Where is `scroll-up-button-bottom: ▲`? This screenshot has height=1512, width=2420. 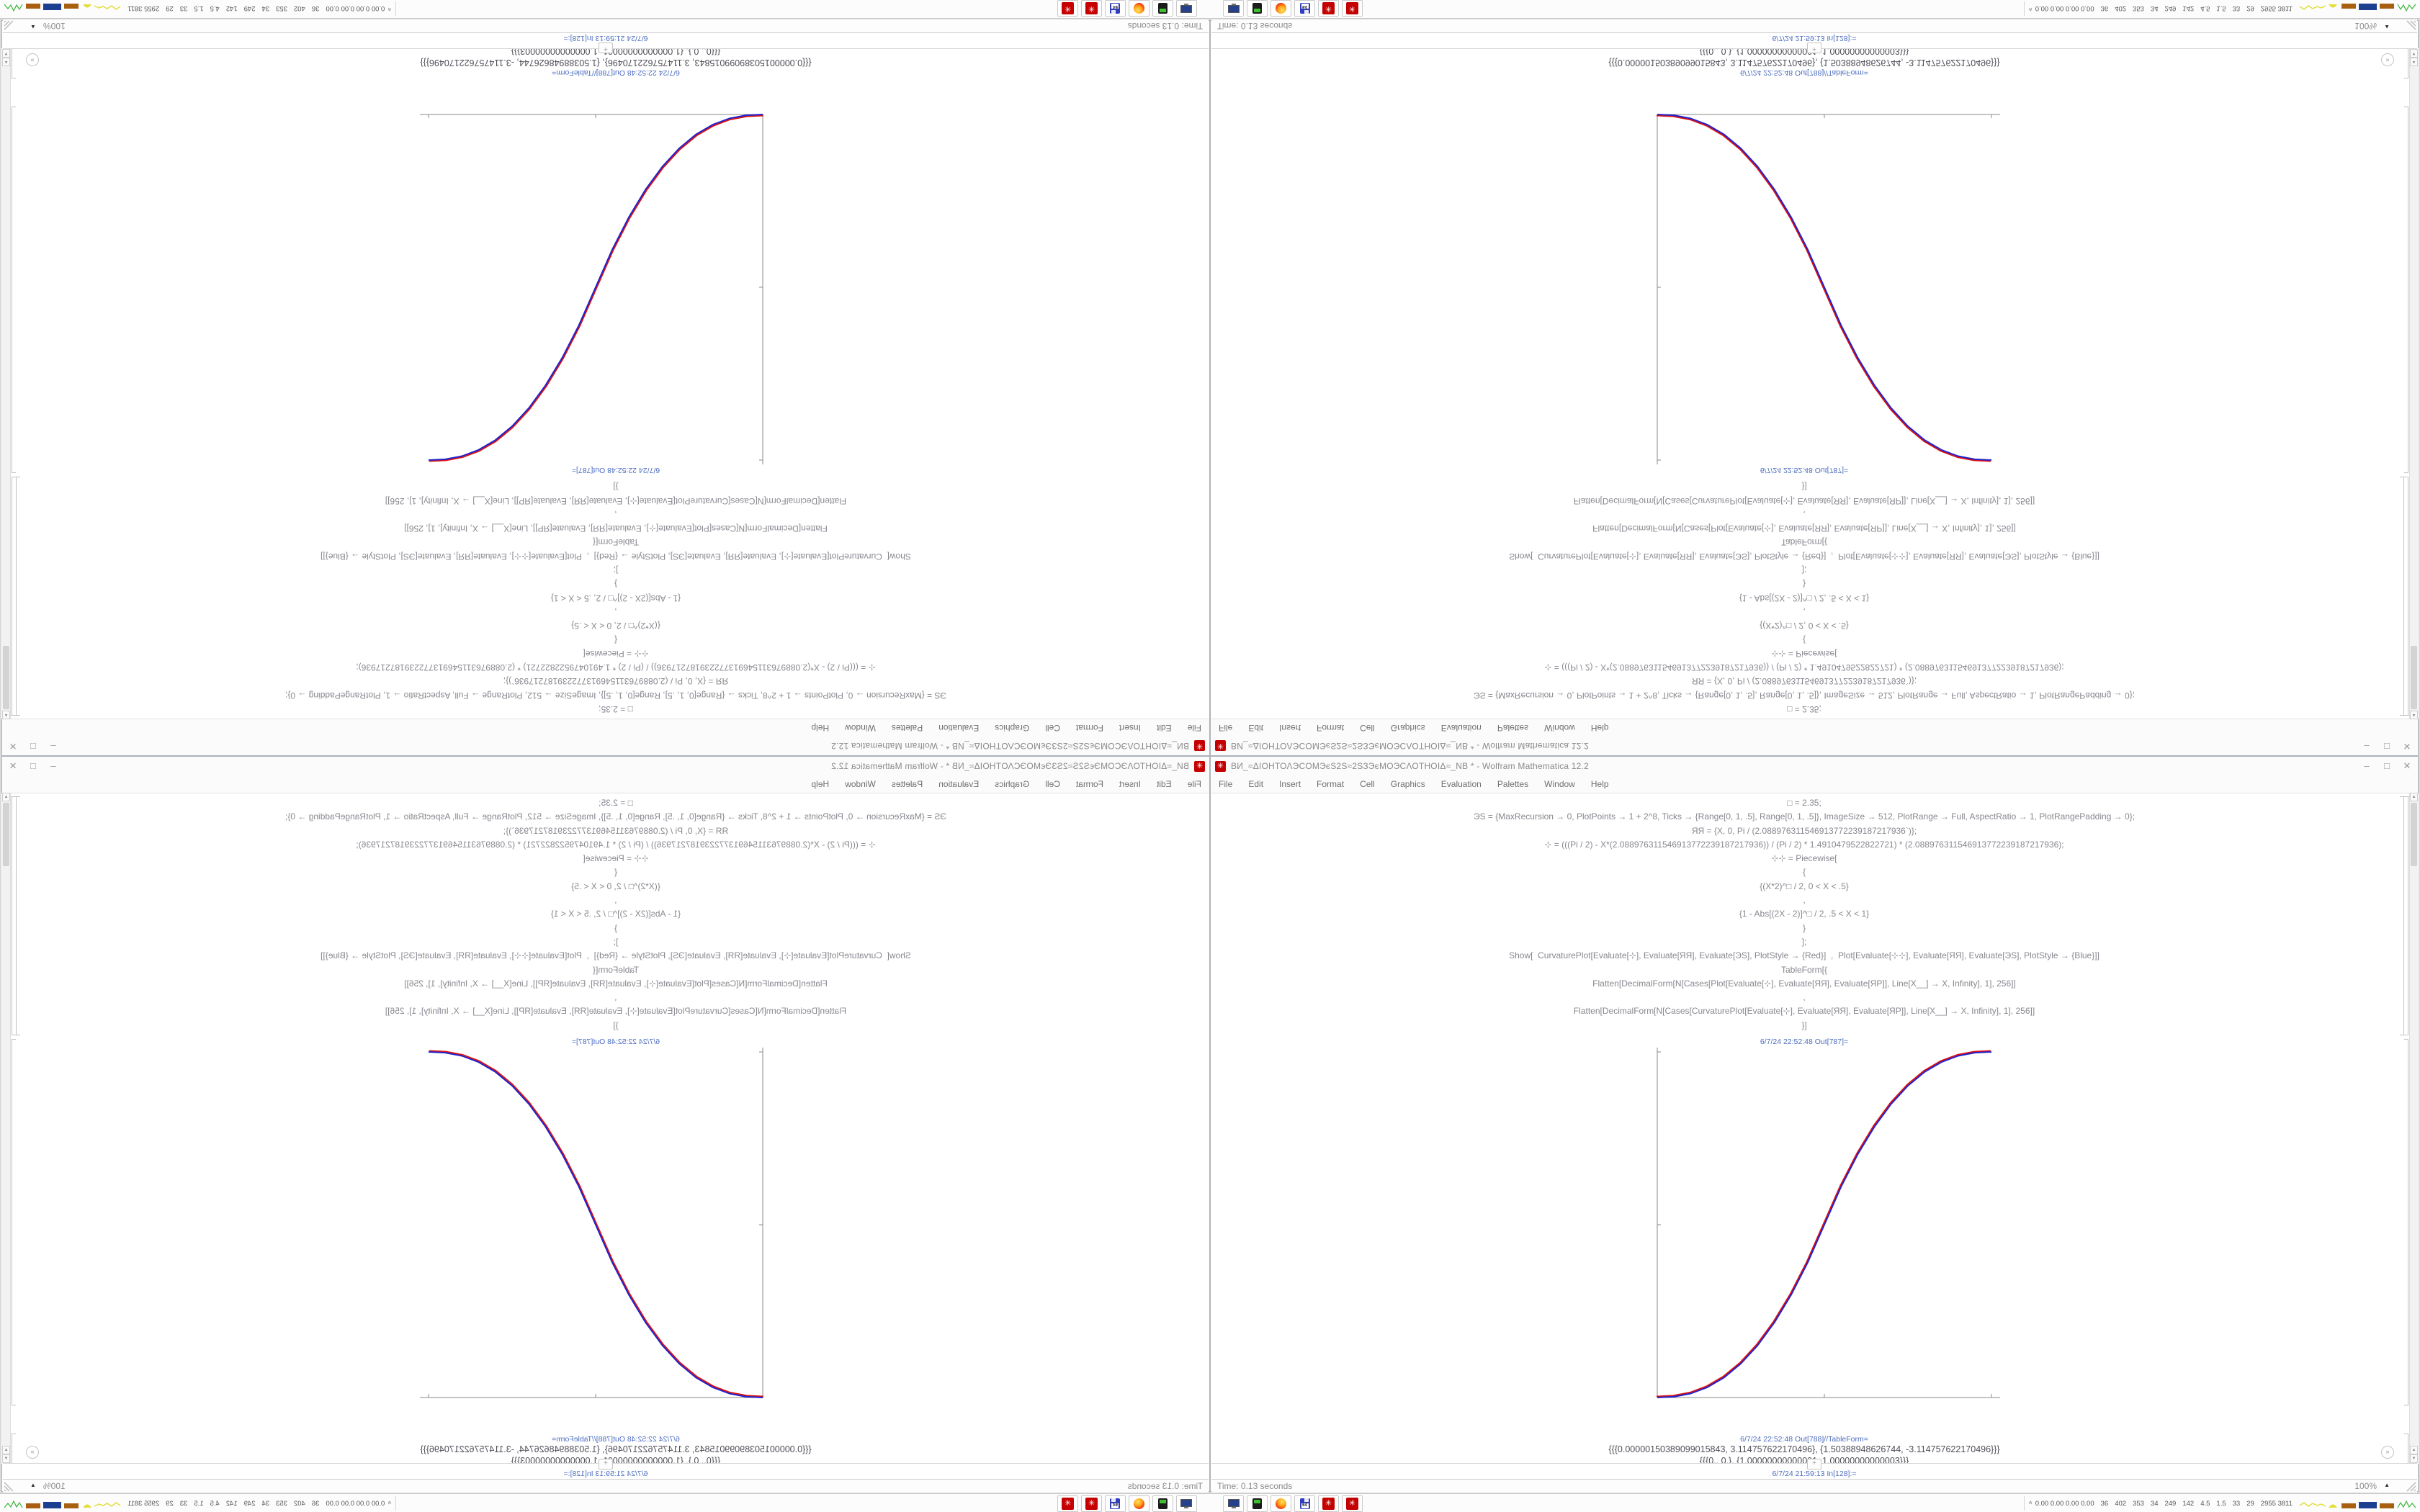 scroll-up-button-bottom: ▲ is located at coordinates (2414, 1450).